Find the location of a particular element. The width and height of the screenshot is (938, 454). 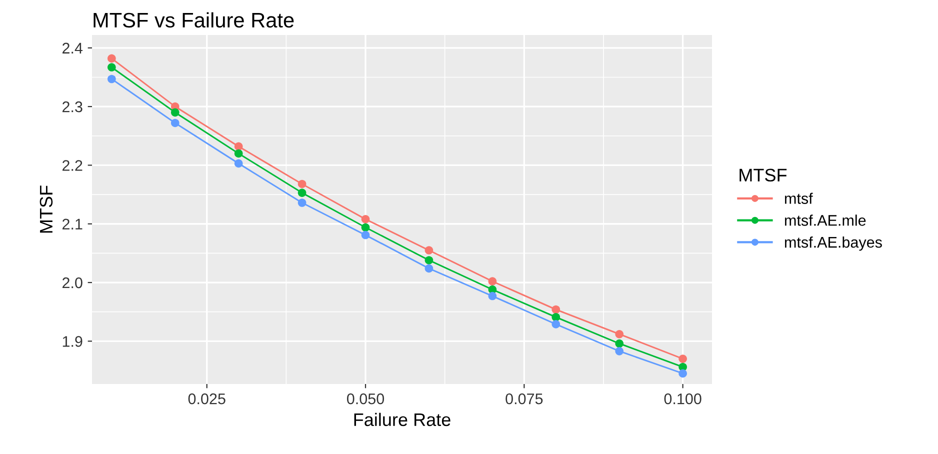

y-tick-label: 2.2 is located at coordinates (72, 165).